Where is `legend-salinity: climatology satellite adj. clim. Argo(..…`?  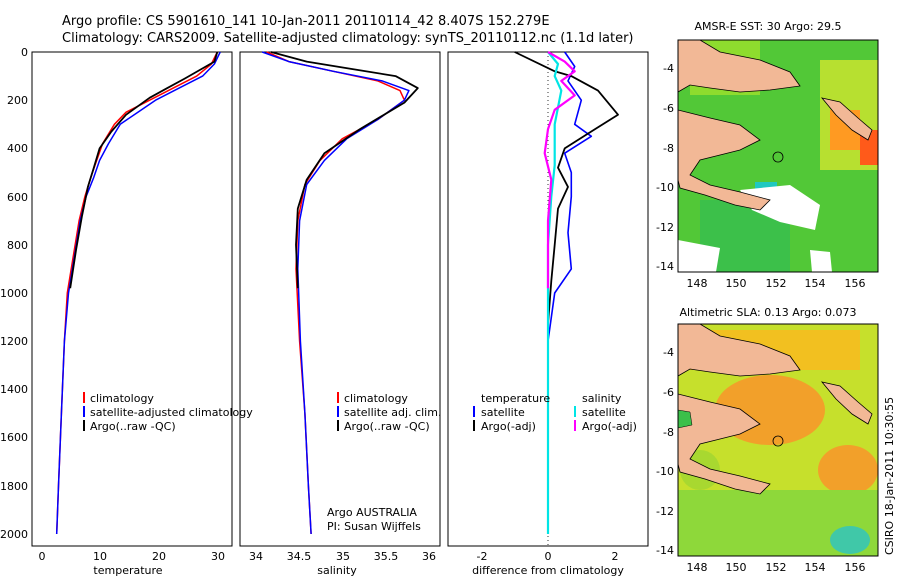
legend-salinity: climatology satellite adj. clim. Argo(..… is located at coordinates (384, 462).